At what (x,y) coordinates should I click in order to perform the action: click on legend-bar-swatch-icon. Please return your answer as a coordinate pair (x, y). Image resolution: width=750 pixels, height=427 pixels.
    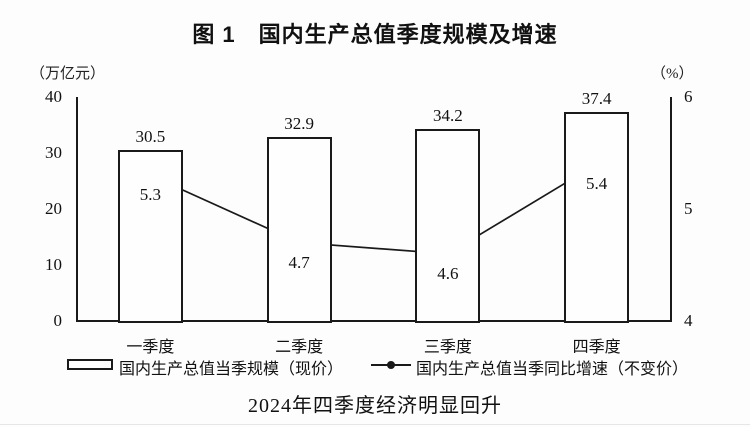
    Looking at the image, I should click on (90, 364).